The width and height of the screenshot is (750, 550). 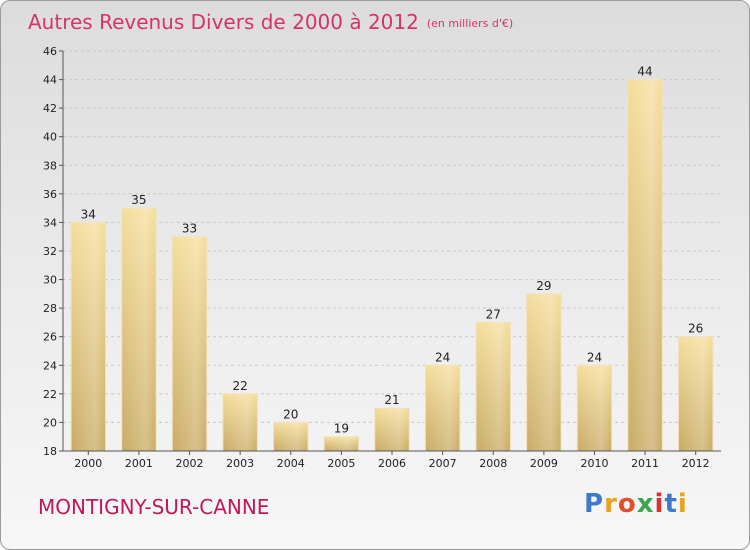 I want to click on y-tick-label: 24, so click(x=50, y=365).